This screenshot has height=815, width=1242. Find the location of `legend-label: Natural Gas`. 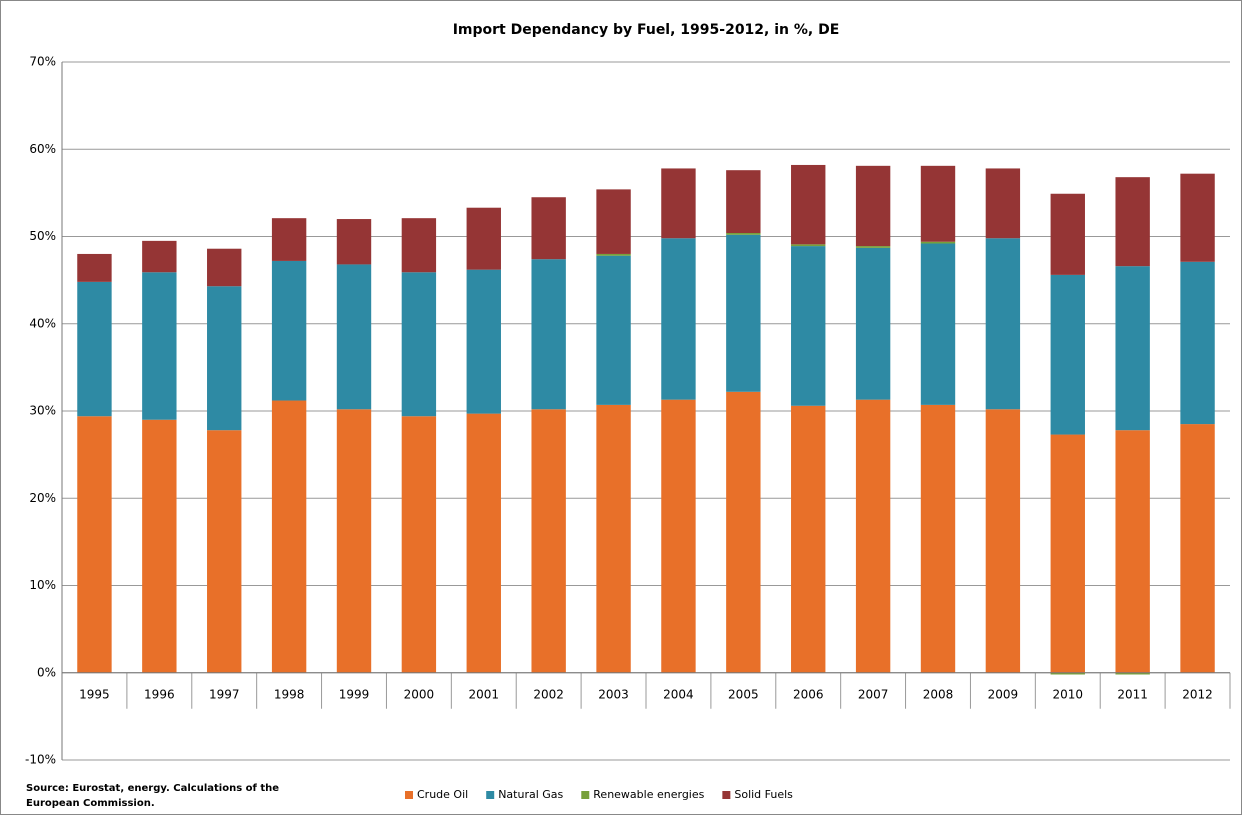

legend-label: Natural Gas is located at coordinates (530, 794).